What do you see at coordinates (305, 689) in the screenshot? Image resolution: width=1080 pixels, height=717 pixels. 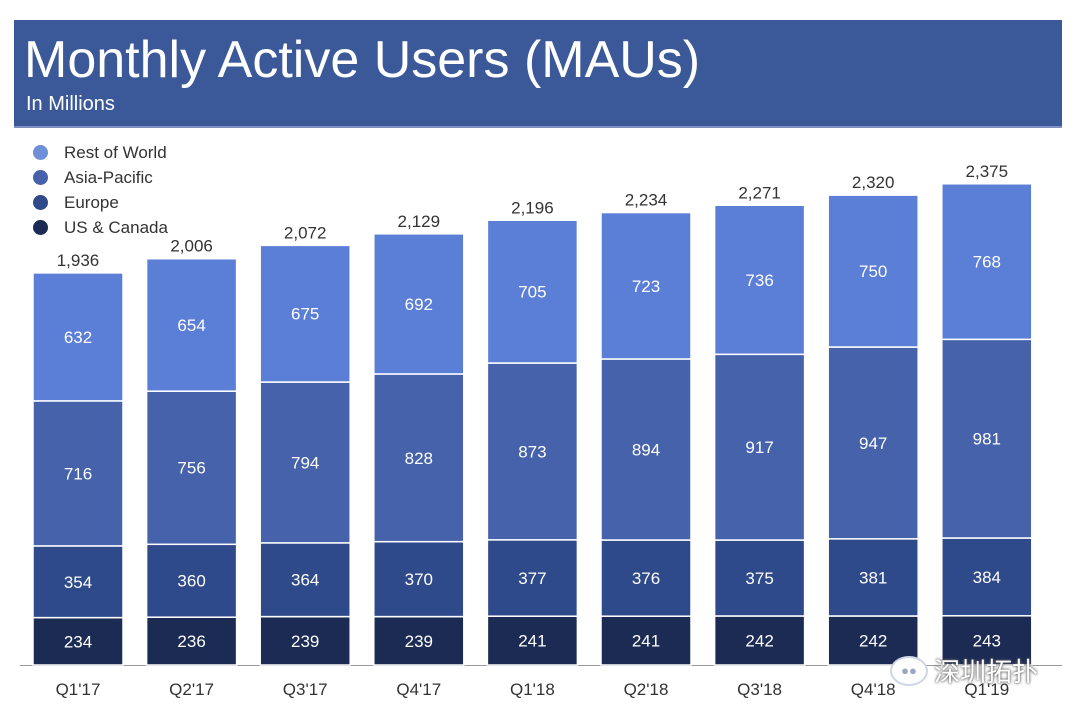 I see `x-tick-label: Q3'17` at bounding box center [305, 689].